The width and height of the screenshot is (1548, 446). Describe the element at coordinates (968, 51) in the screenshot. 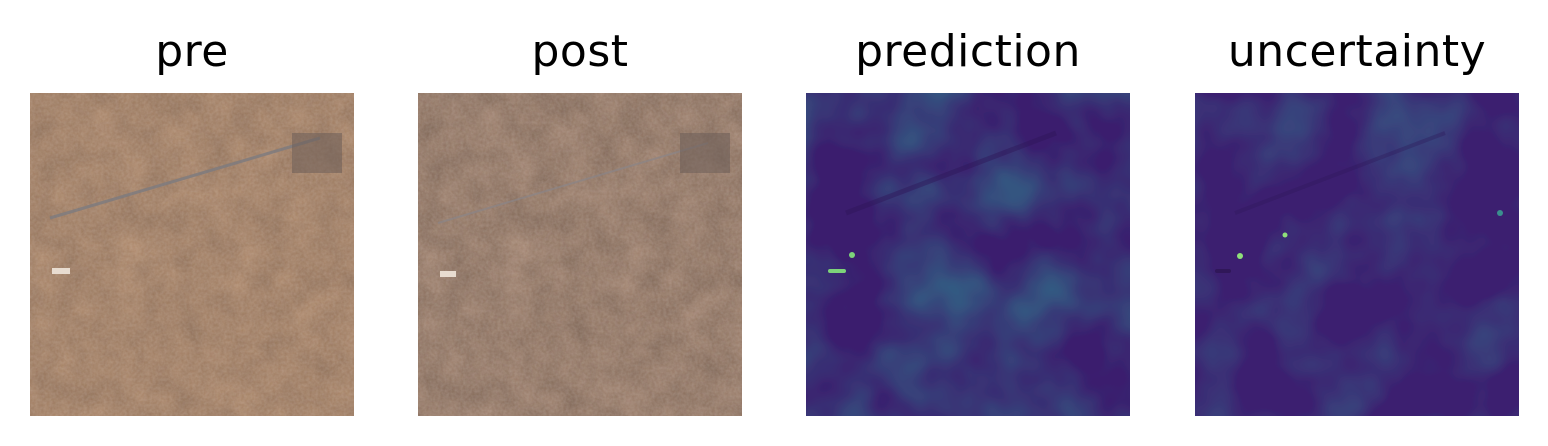

I see `prediction-title: prediction` at that location.